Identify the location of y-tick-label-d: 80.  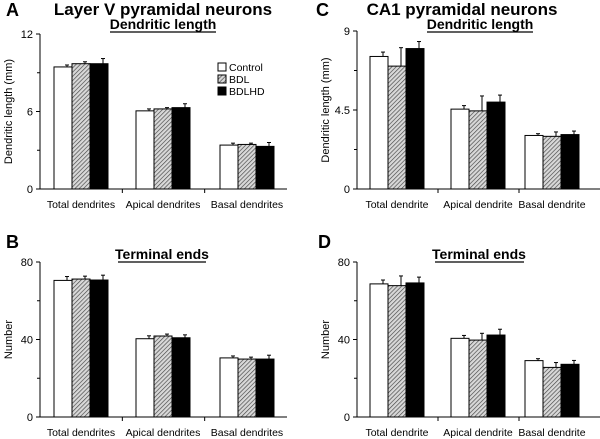
(344, 263).